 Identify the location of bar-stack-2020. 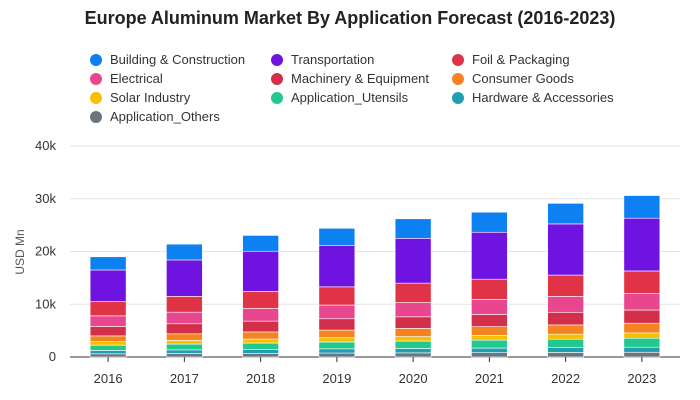
(413, 288).